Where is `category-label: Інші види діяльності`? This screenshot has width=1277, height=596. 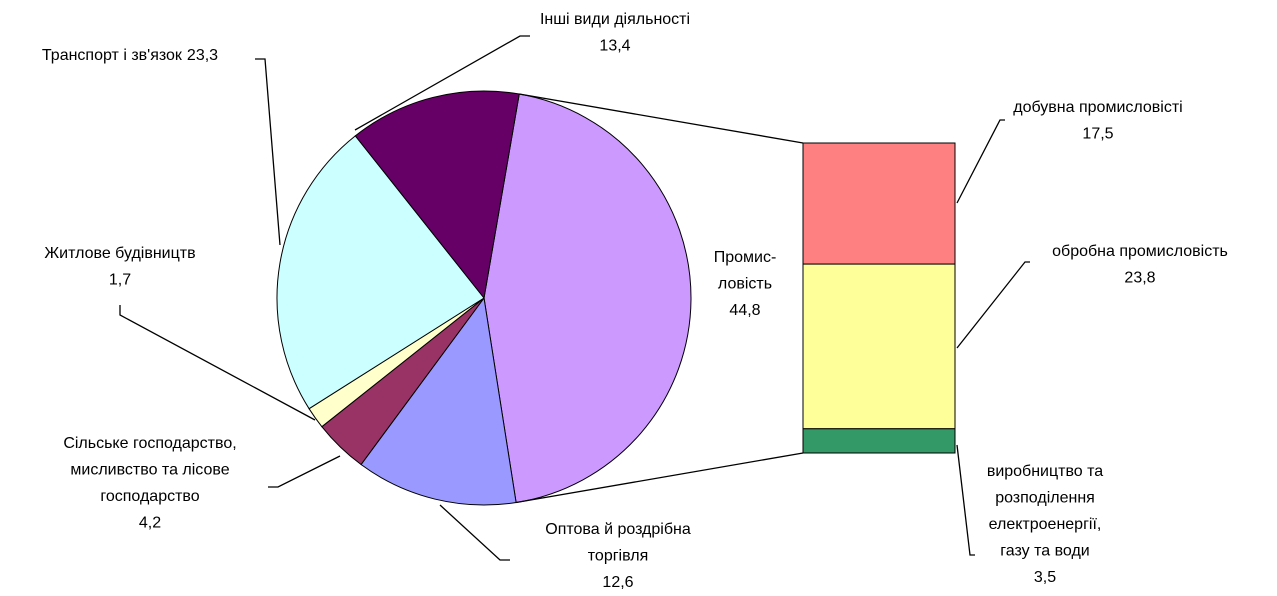 category-label: Інші види діяльності is located at coordinates (615, 19).